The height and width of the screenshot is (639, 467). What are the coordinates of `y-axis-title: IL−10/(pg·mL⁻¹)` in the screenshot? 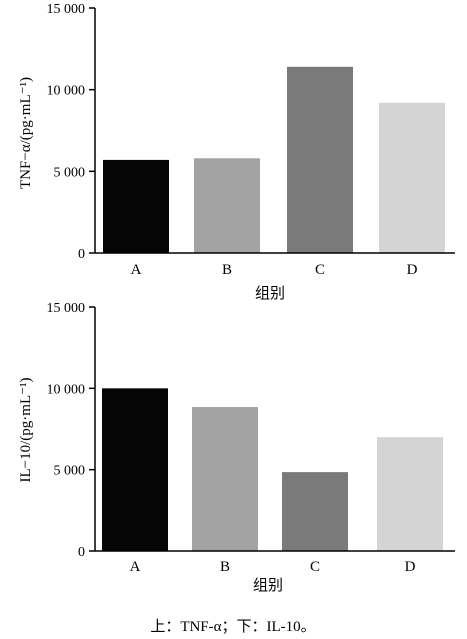 It's located at (26, 429).